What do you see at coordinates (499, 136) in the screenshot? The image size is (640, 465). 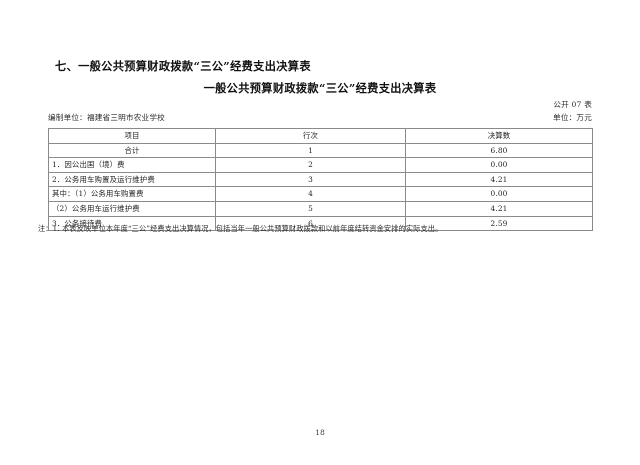 I see `column-header-final-amount: 决算数` at bounding box center [499, 136].